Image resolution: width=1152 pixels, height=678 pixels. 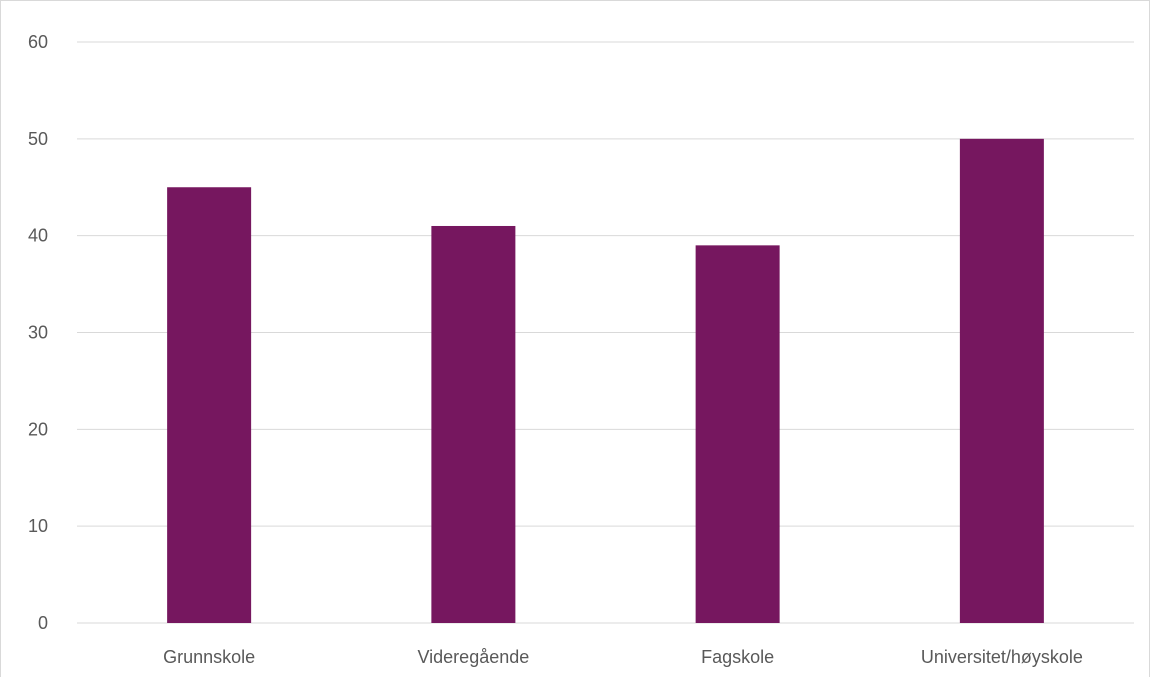 What do you see at coordinates (737, 657) in the screenshot?
I see `x-tick-label: Fagskole` at bounding box center [737, 657].